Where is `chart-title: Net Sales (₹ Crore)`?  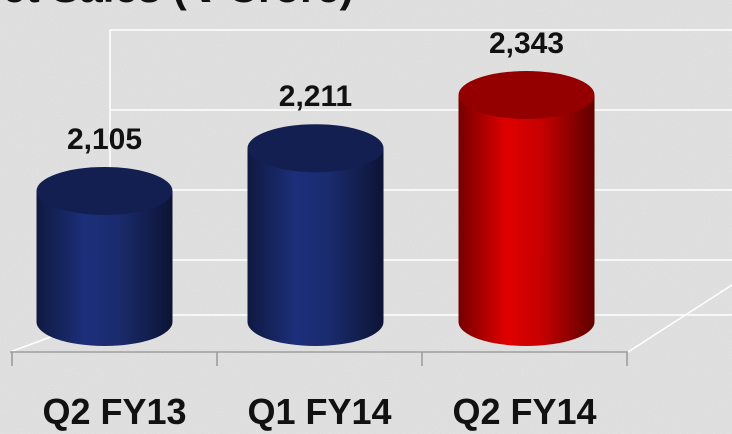 chart-title: Net Sales (₹ Crore) is located at coordinates (177, 5).